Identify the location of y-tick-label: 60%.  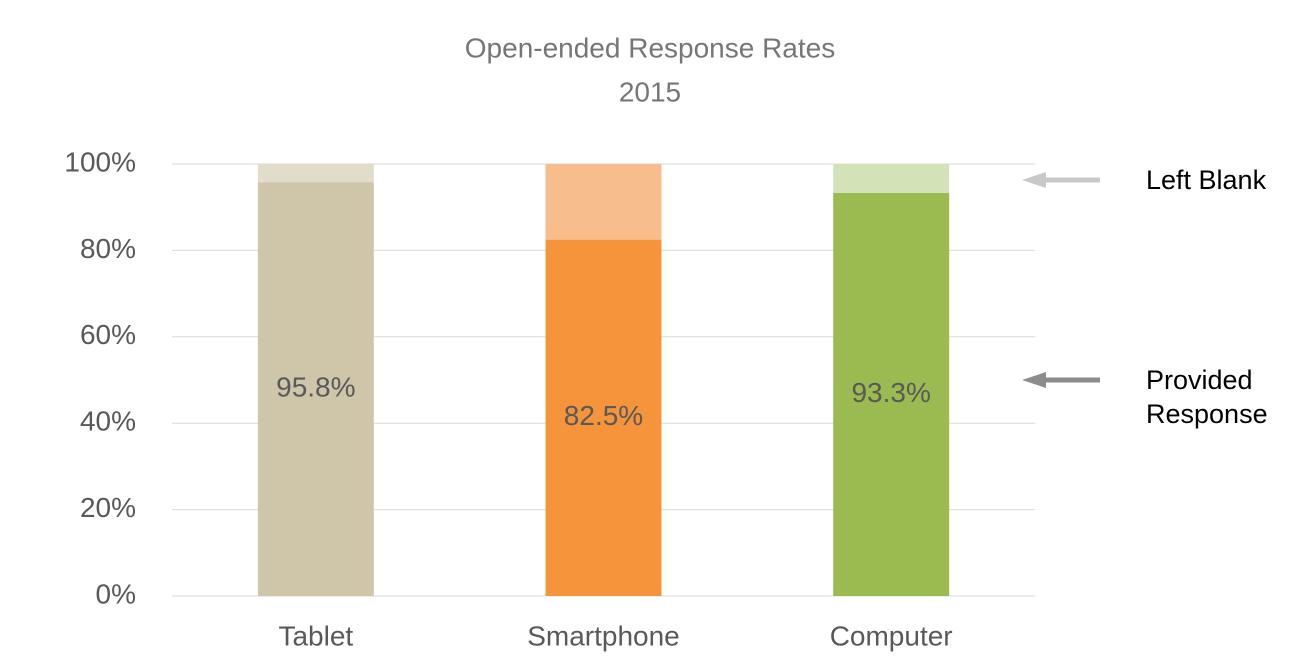
(108, 334).